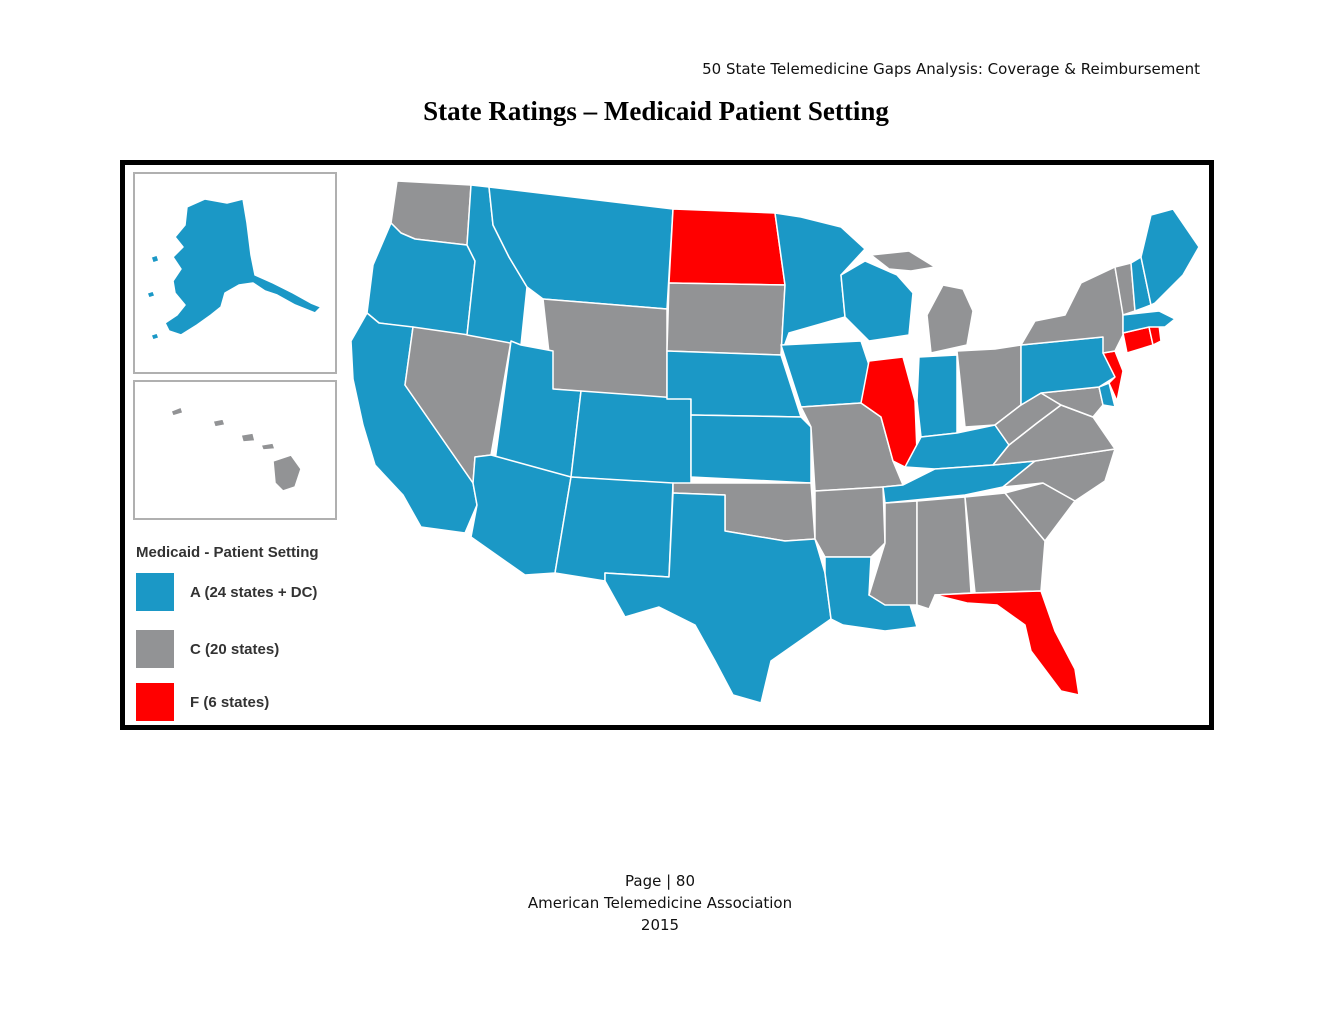  Describe the element at coordinates (660, 881) in the screenshot. I see `page-number: Page | 80` at that location.